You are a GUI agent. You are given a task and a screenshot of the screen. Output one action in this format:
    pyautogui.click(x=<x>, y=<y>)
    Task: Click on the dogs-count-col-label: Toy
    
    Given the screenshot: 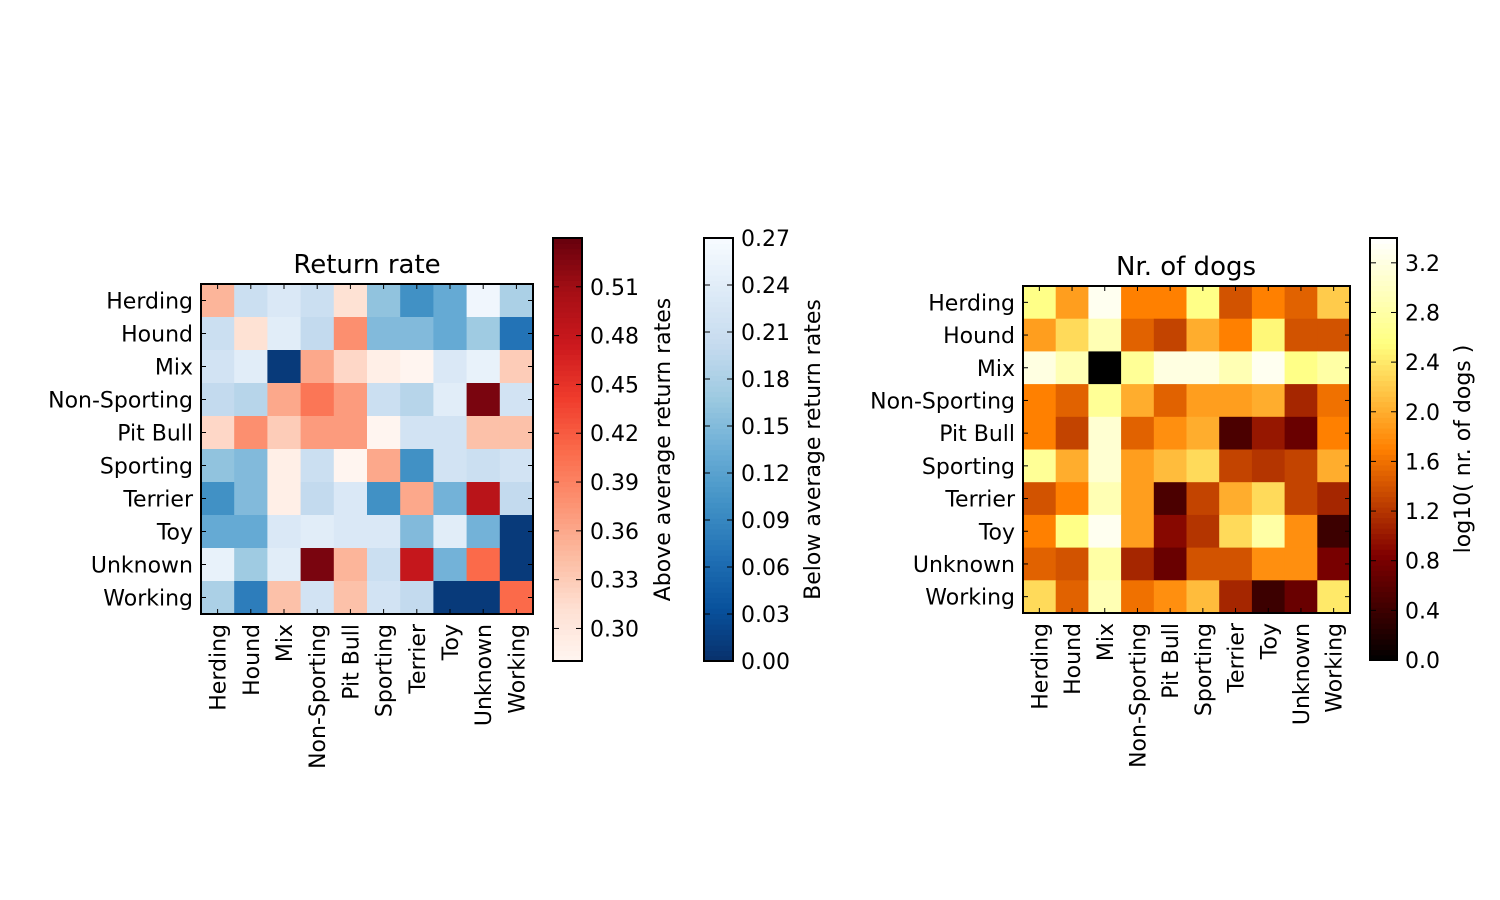 What is the action you would take?
    pyautogui.click(x=1269, y=641)
    